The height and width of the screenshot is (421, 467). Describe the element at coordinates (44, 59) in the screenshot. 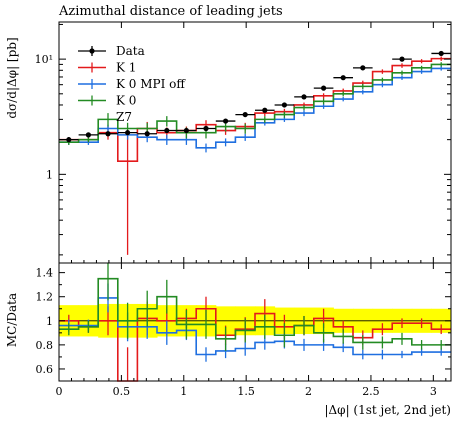

I see `y-tick-label: 10¹` at that location.